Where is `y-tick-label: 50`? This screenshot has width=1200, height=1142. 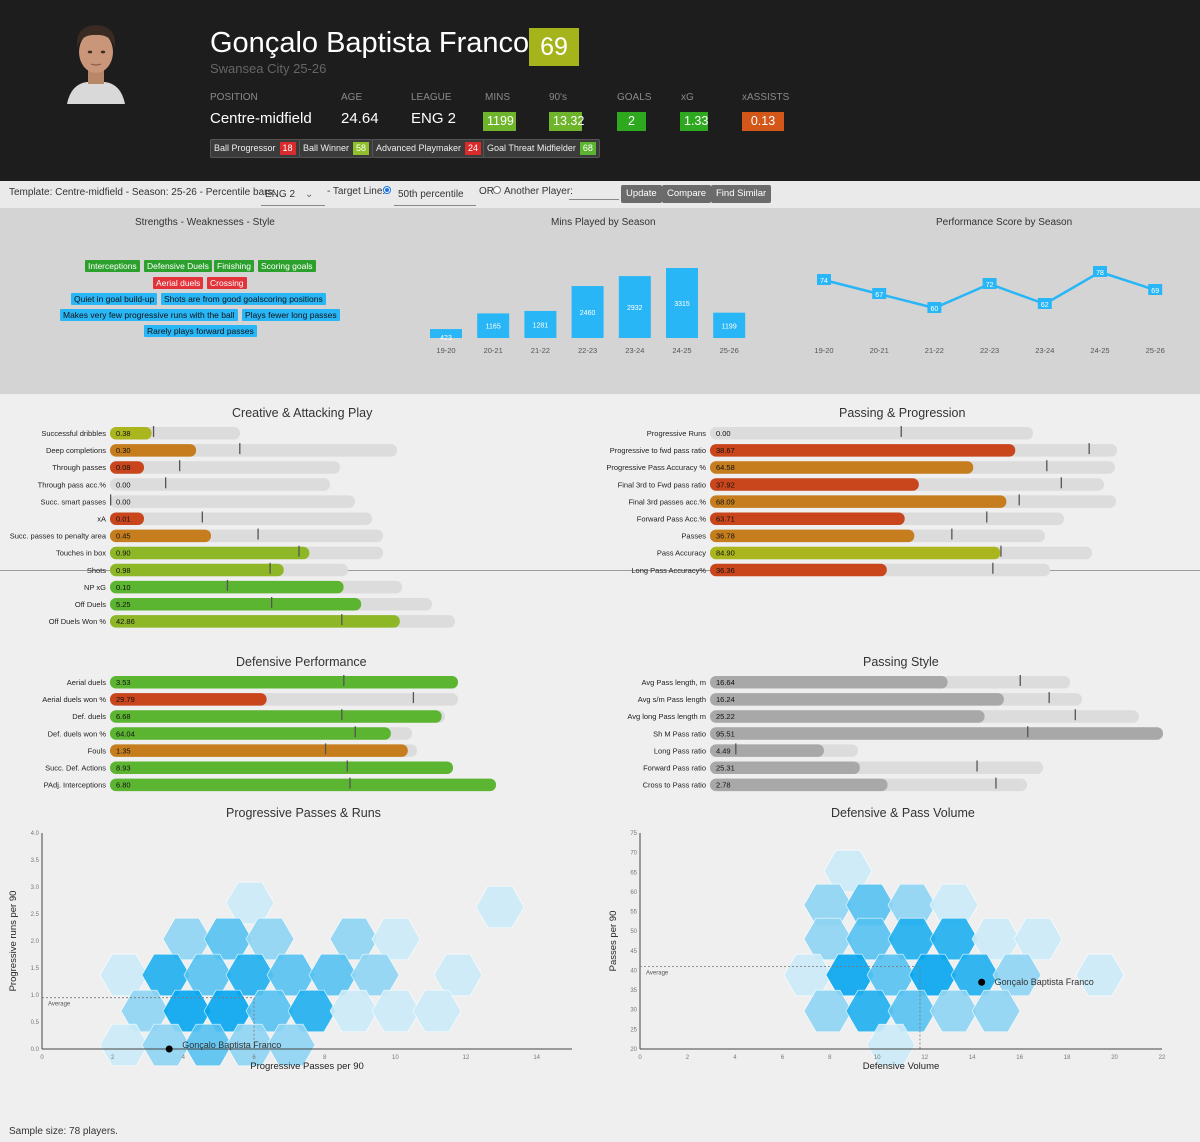
y-tick-label: 50 is located at coordinates (633, 932).